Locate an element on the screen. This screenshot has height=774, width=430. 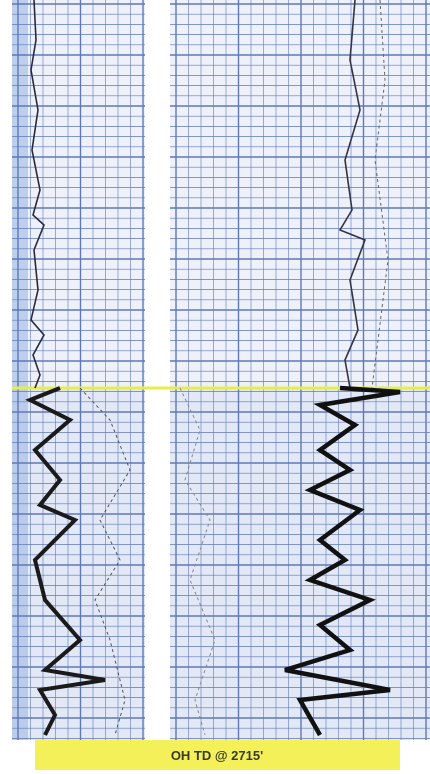
label-box is located at coordinates (217, 755).